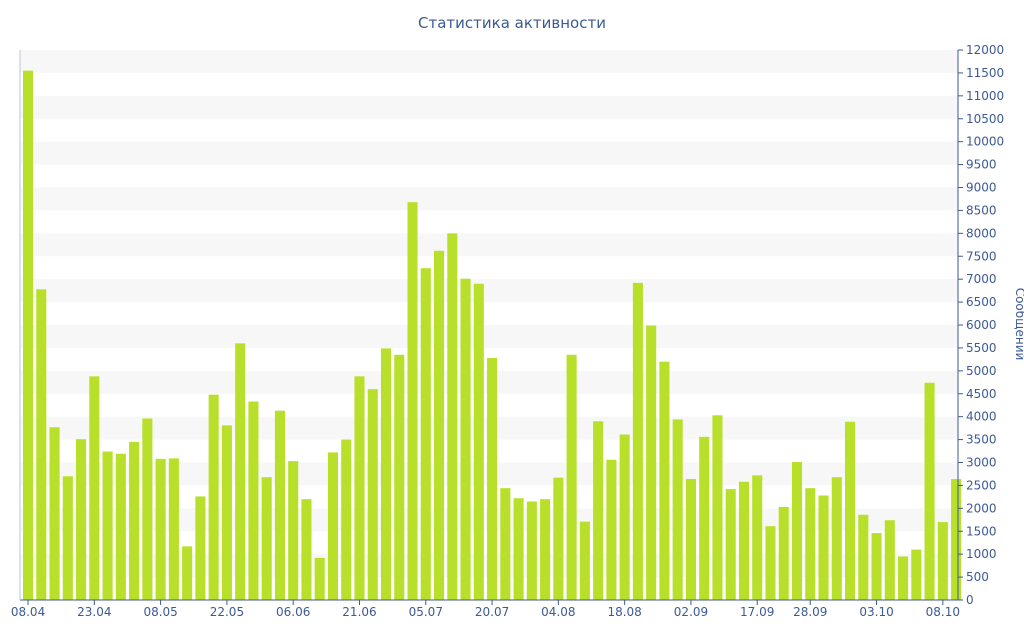 The width and height of the screenshot is (1024, 640). I want to click on y-tick-label: 3500, so click(981, 440).